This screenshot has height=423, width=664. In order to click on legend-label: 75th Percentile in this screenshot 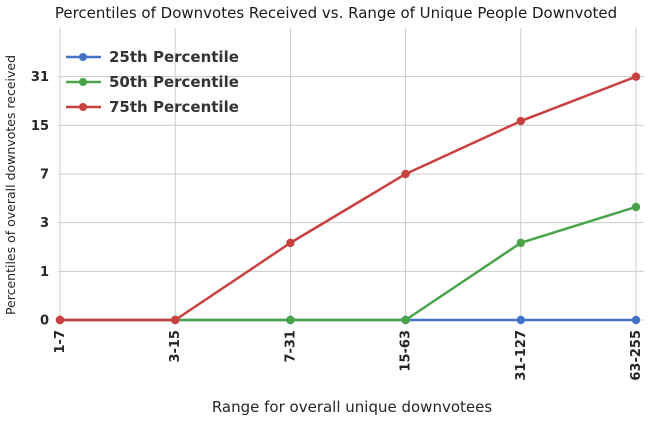, I will do `click(174, 107)`.